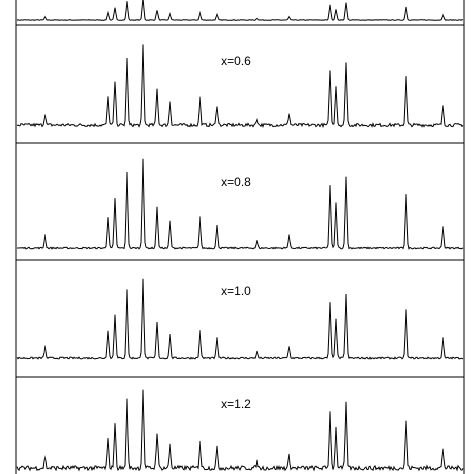  I want to click on spectrum, so click(239, 10).